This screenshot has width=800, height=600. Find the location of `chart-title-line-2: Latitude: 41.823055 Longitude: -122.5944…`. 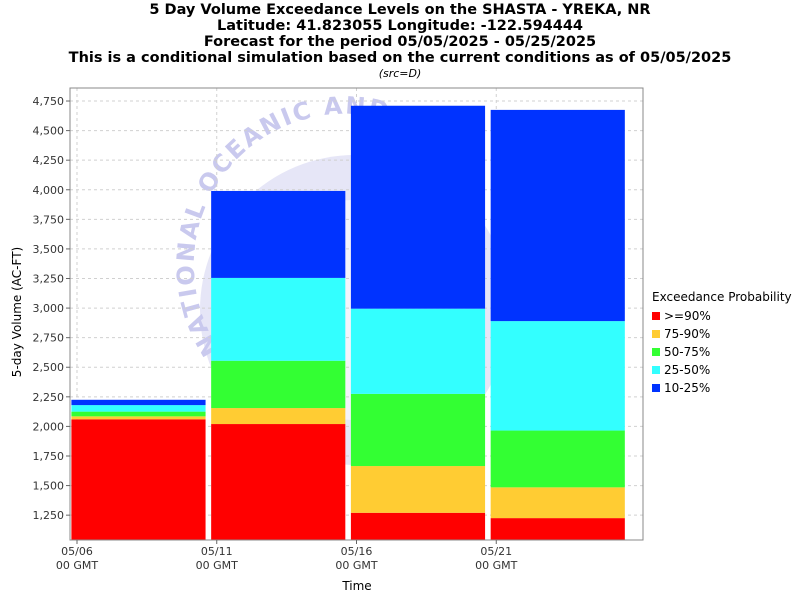

chart-title-line-2: Latitude: 41.823055 Longitude: -122.5944… is located at coordinates (400, 26).